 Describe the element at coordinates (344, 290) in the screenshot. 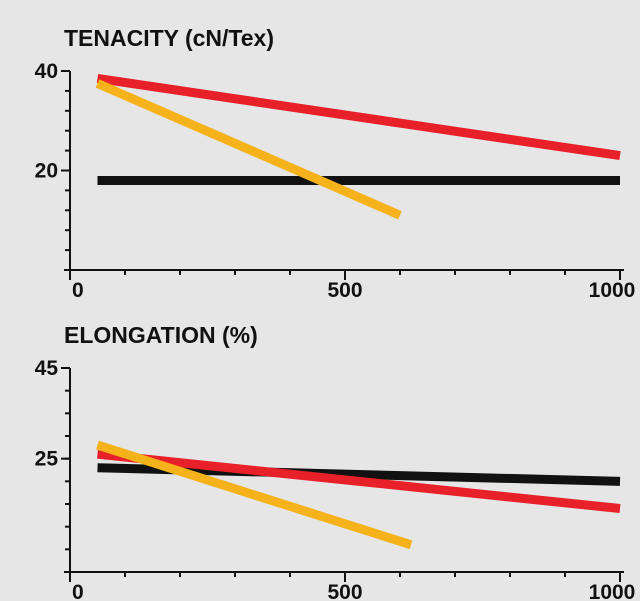

I see `tenacity-x-tick-label: 500` at that location.